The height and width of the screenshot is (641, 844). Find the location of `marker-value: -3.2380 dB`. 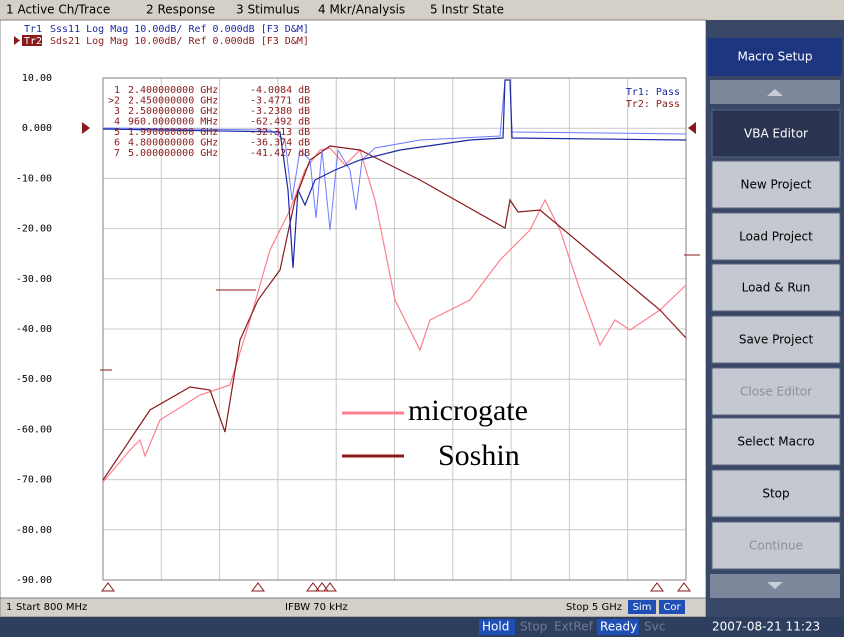

marker-value: -3.2380 dB is located at coordinates (280, 111).